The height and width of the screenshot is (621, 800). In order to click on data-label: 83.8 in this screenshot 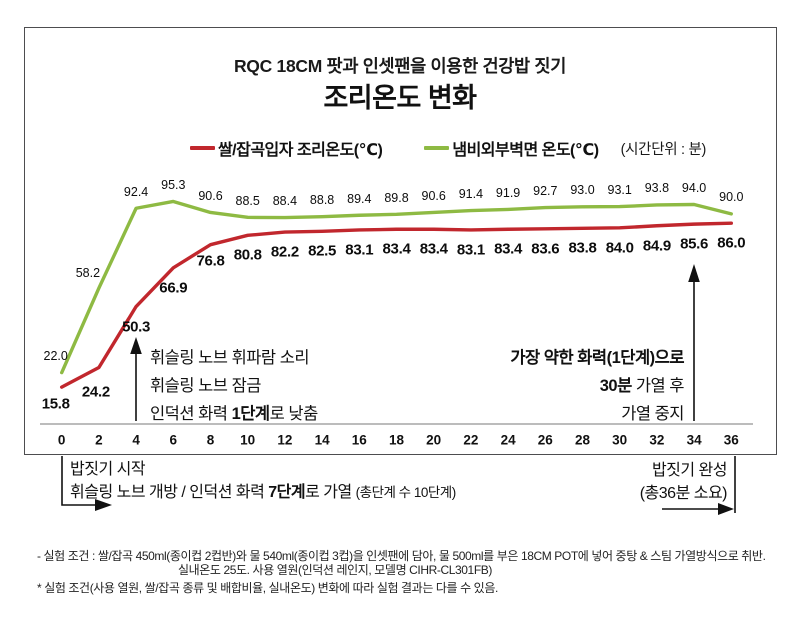, I will do `click(582, 248)`.